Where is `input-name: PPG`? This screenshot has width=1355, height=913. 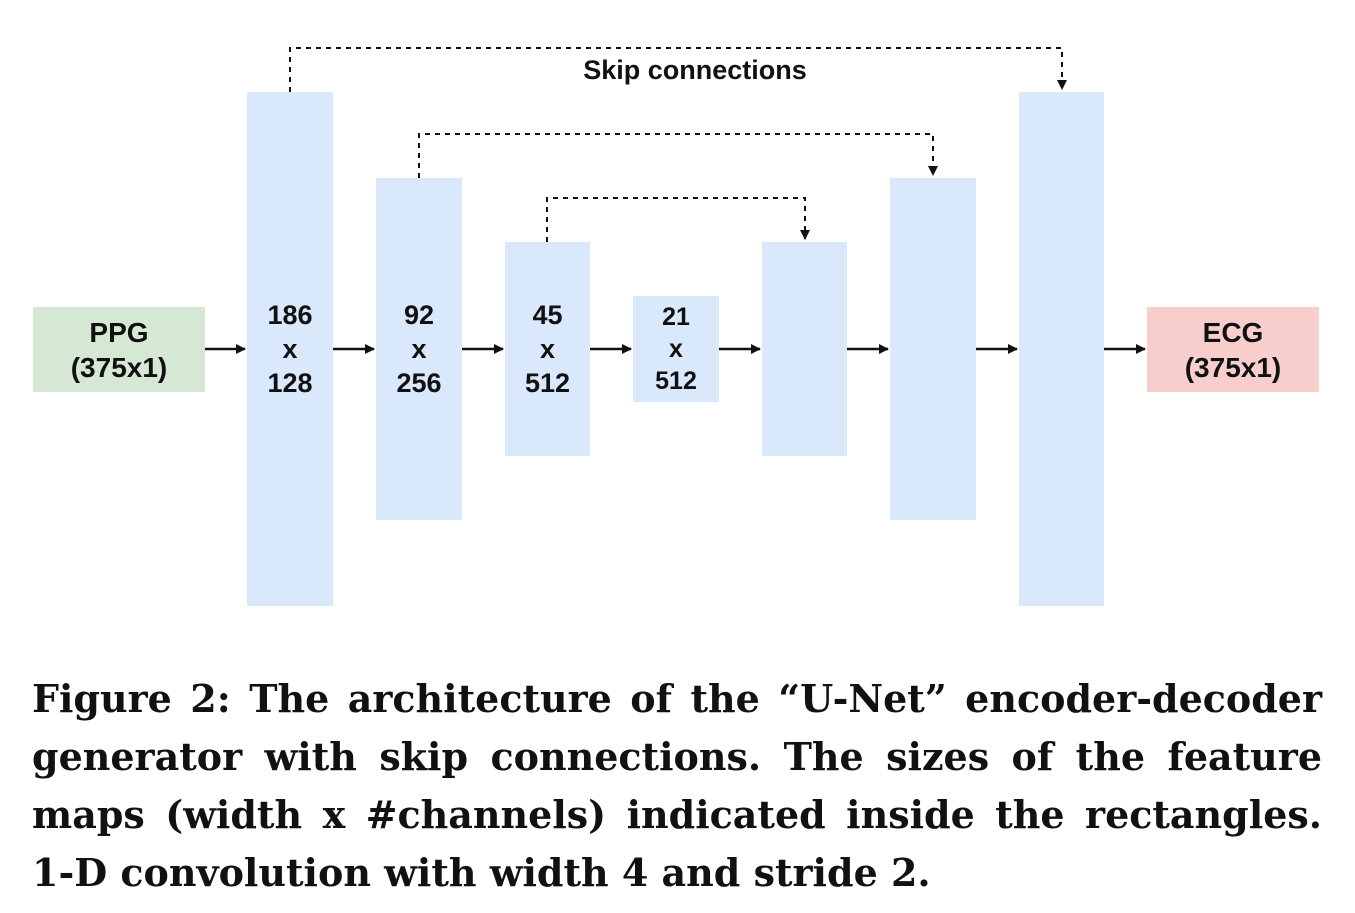
input-name: PPG is located at coordinates (119, 332).